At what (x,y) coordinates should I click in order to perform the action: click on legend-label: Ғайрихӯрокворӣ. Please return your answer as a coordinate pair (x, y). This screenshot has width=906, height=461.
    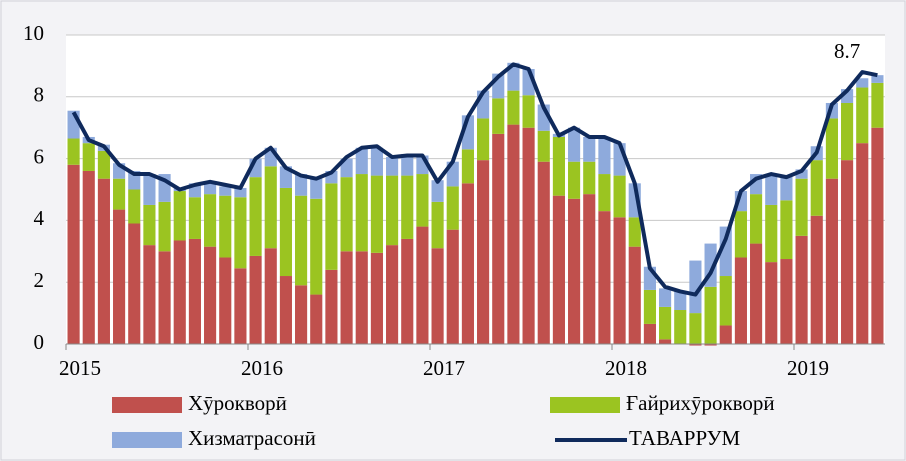
    Looking at the image, I should click on (700, 403).